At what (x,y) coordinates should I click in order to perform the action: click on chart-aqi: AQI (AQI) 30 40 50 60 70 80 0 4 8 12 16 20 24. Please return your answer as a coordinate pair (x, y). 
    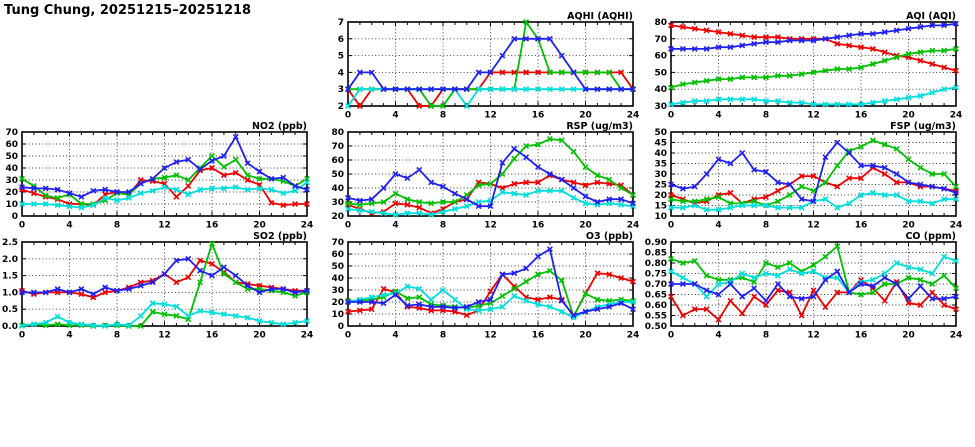
    Looking at the image, I should click on (809, 66).